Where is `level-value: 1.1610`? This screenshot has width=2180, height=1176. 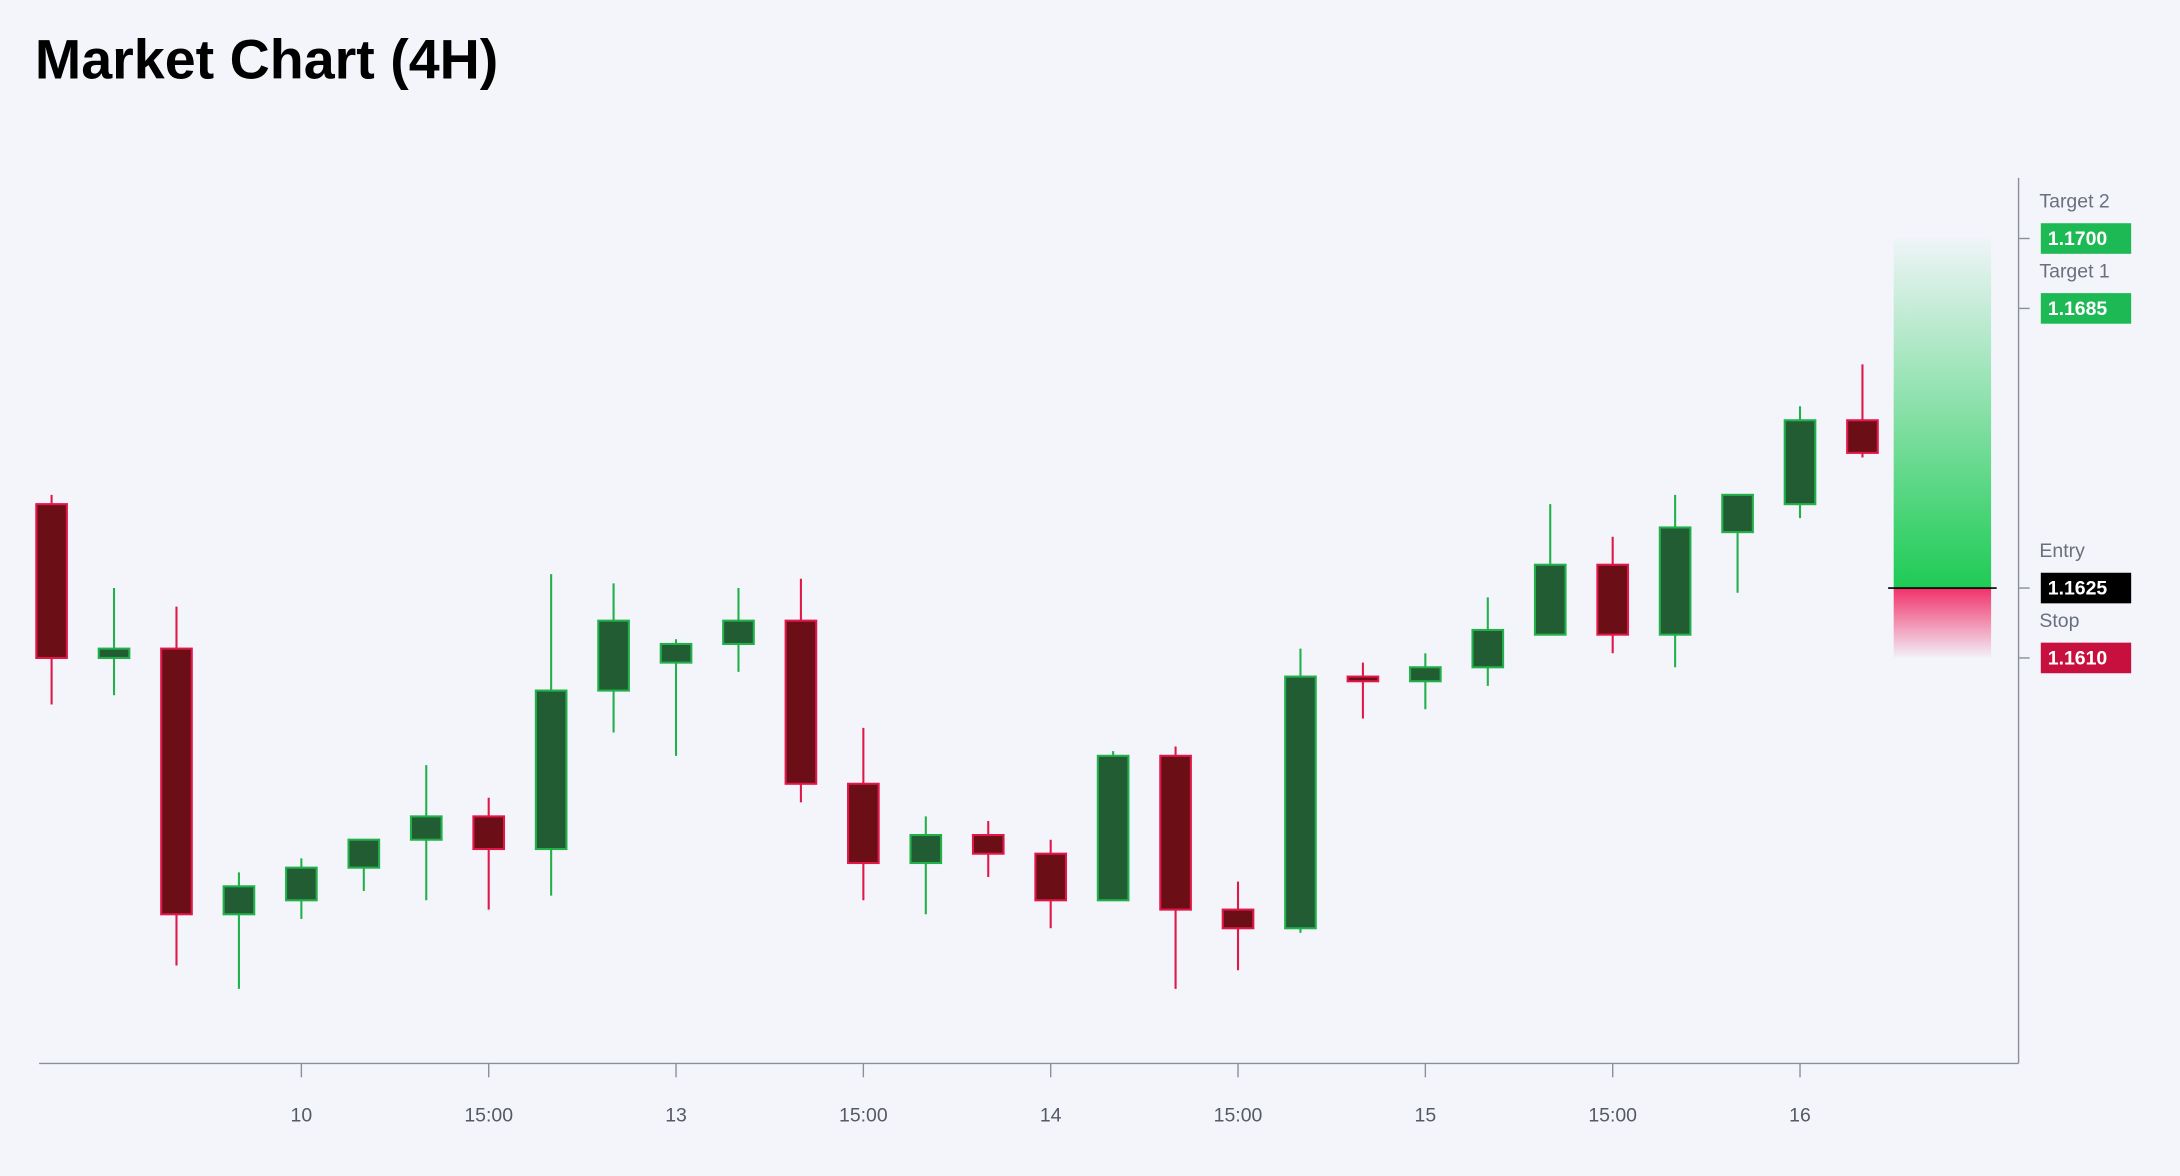
level-value: 1.1610 is located at coordinates (2078, 658).